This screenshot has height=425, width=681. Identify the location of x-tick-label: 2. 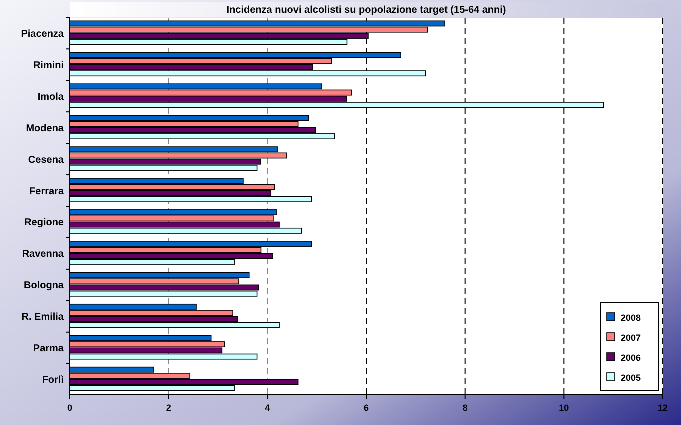
(169, 408).